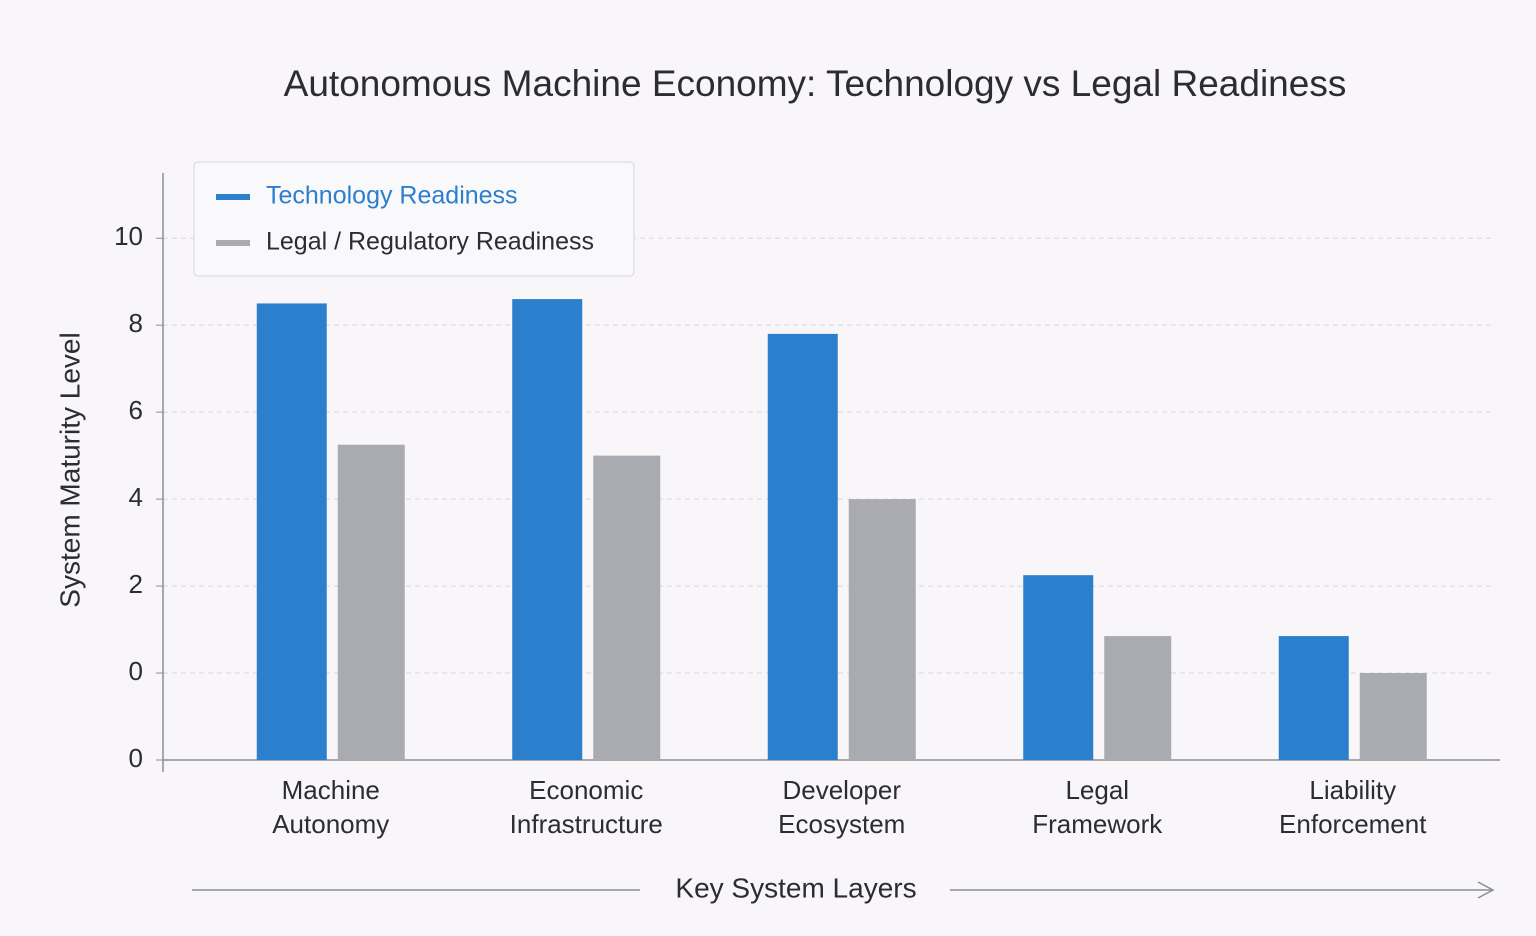 The width and height of the screenshot is (1536, 936). What do you see at coordinates (392, 196) in the screenshot?
I see `legend-label: Technology Readiness` at bounding box center [392, 196].